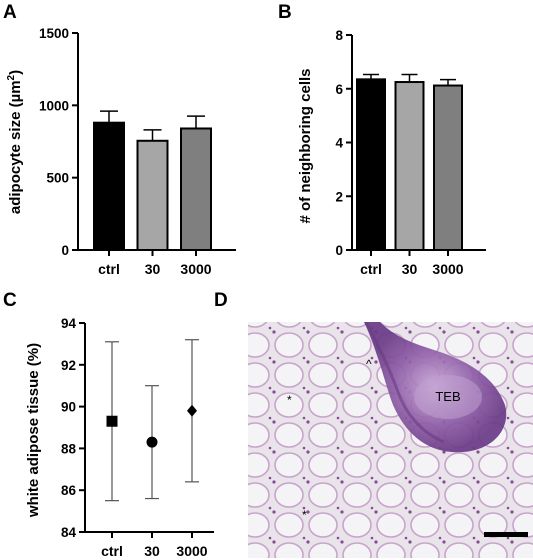  I want to click on panel-letter-d: D, so click(221, 300).